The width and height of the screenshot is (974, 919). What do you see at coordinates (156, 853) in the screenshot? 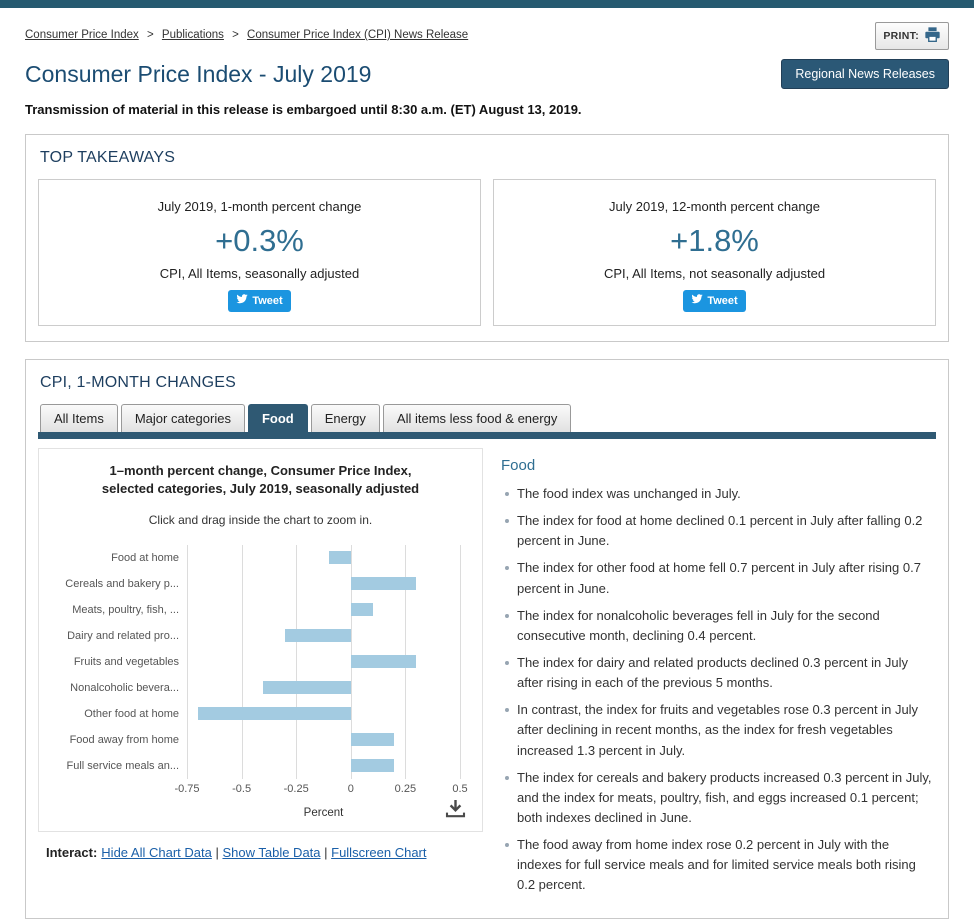
I see `interact-link-hide-all-chart-data: Hide All Chart Data` at bounding box center [156, 853].